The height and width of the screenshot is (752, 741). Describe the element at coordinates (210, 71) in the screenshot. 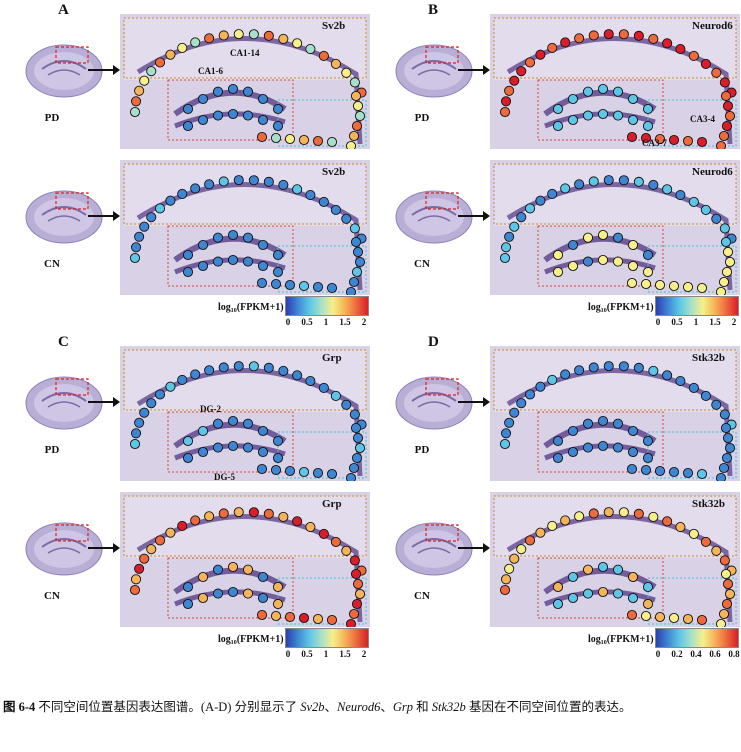

I see `region-callout: CA1-6` at that location.